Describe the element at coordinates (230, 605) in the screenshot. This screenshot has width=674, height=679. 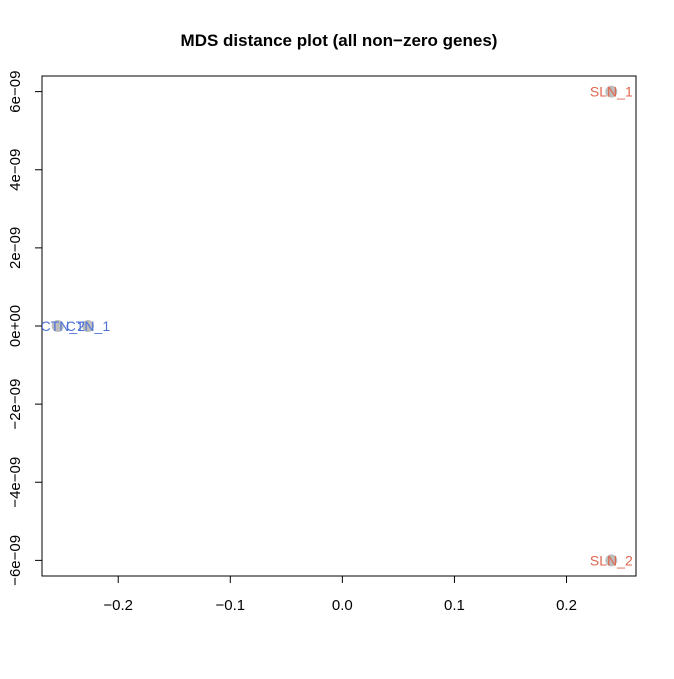
I see `x-tick-label: −0.1` at that location.